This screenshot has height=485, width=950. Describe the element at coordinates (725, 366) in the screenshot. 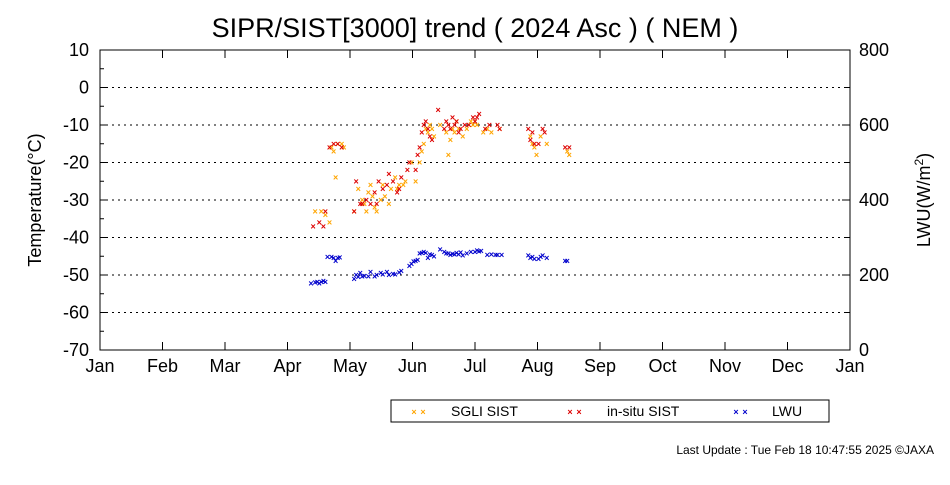

I see `x-tick-label: Nov` at that location.